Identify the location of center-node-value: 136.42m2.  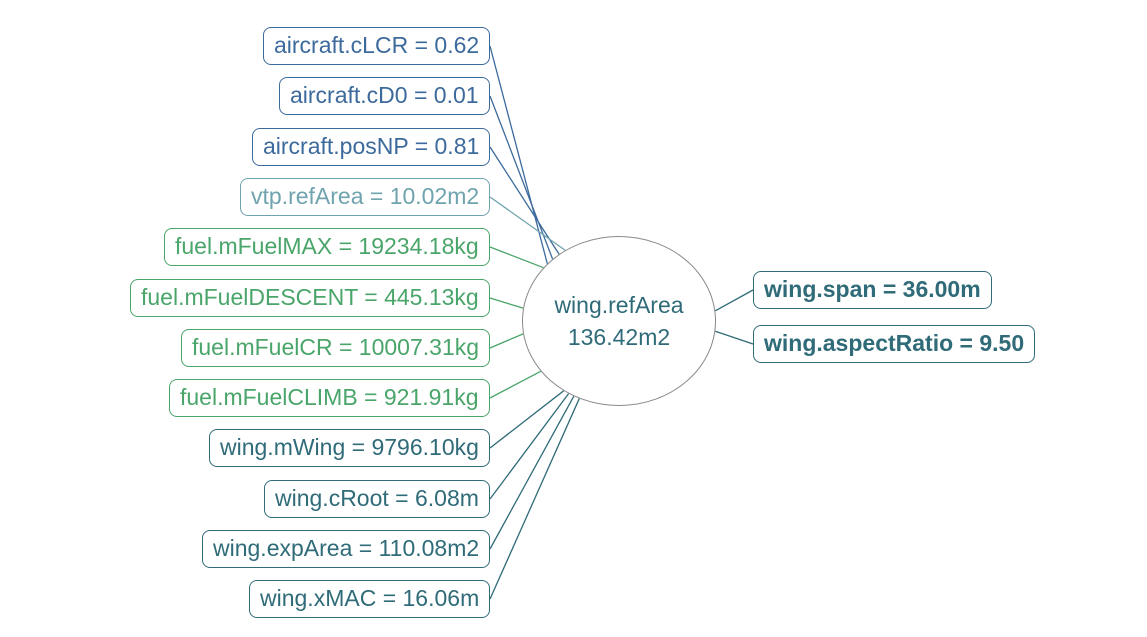
(619, 337).